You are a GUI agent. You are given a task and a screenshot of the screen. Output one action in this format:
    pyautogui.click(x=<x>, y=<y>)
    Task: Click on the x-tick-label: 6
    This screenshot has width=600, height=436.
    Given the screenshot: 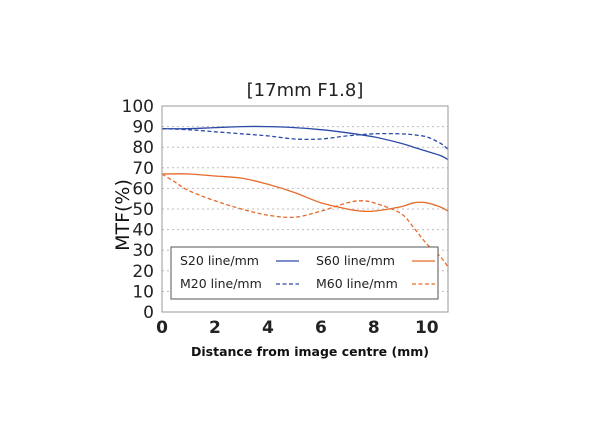 What is the action you would take?
    pyautogui.click(x=321, y=328)
    